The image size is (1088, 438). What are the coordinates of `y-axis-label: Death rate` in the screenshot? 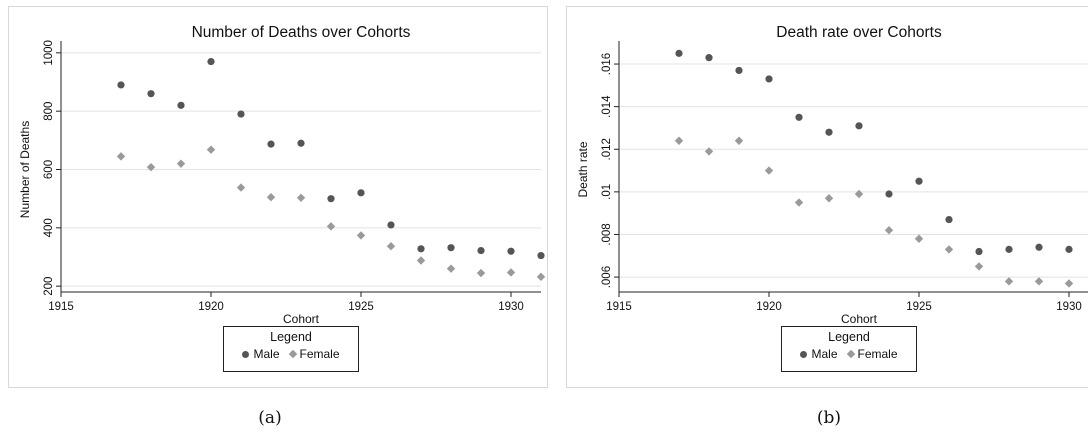 It's located at (583, 169).